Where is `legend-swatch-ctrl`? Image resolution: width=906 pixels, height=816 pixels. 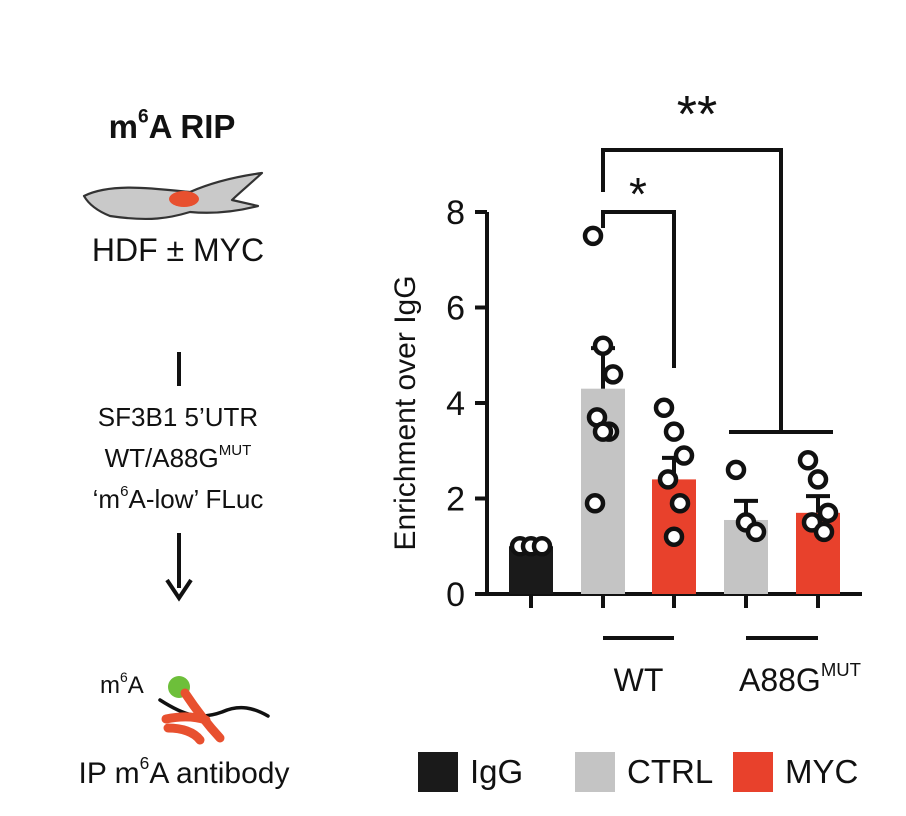
legend-swatch-ctrl is located at coordinates (595, 772).